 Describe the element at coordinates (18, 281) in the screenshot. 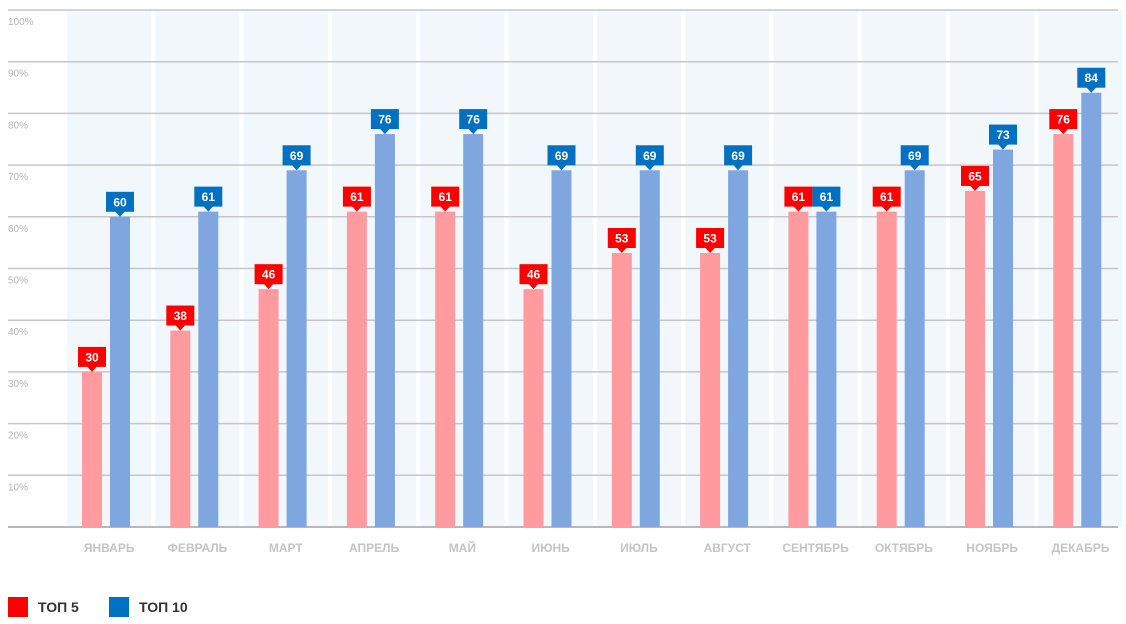

I see `y-tick-label: 50%` at that location.